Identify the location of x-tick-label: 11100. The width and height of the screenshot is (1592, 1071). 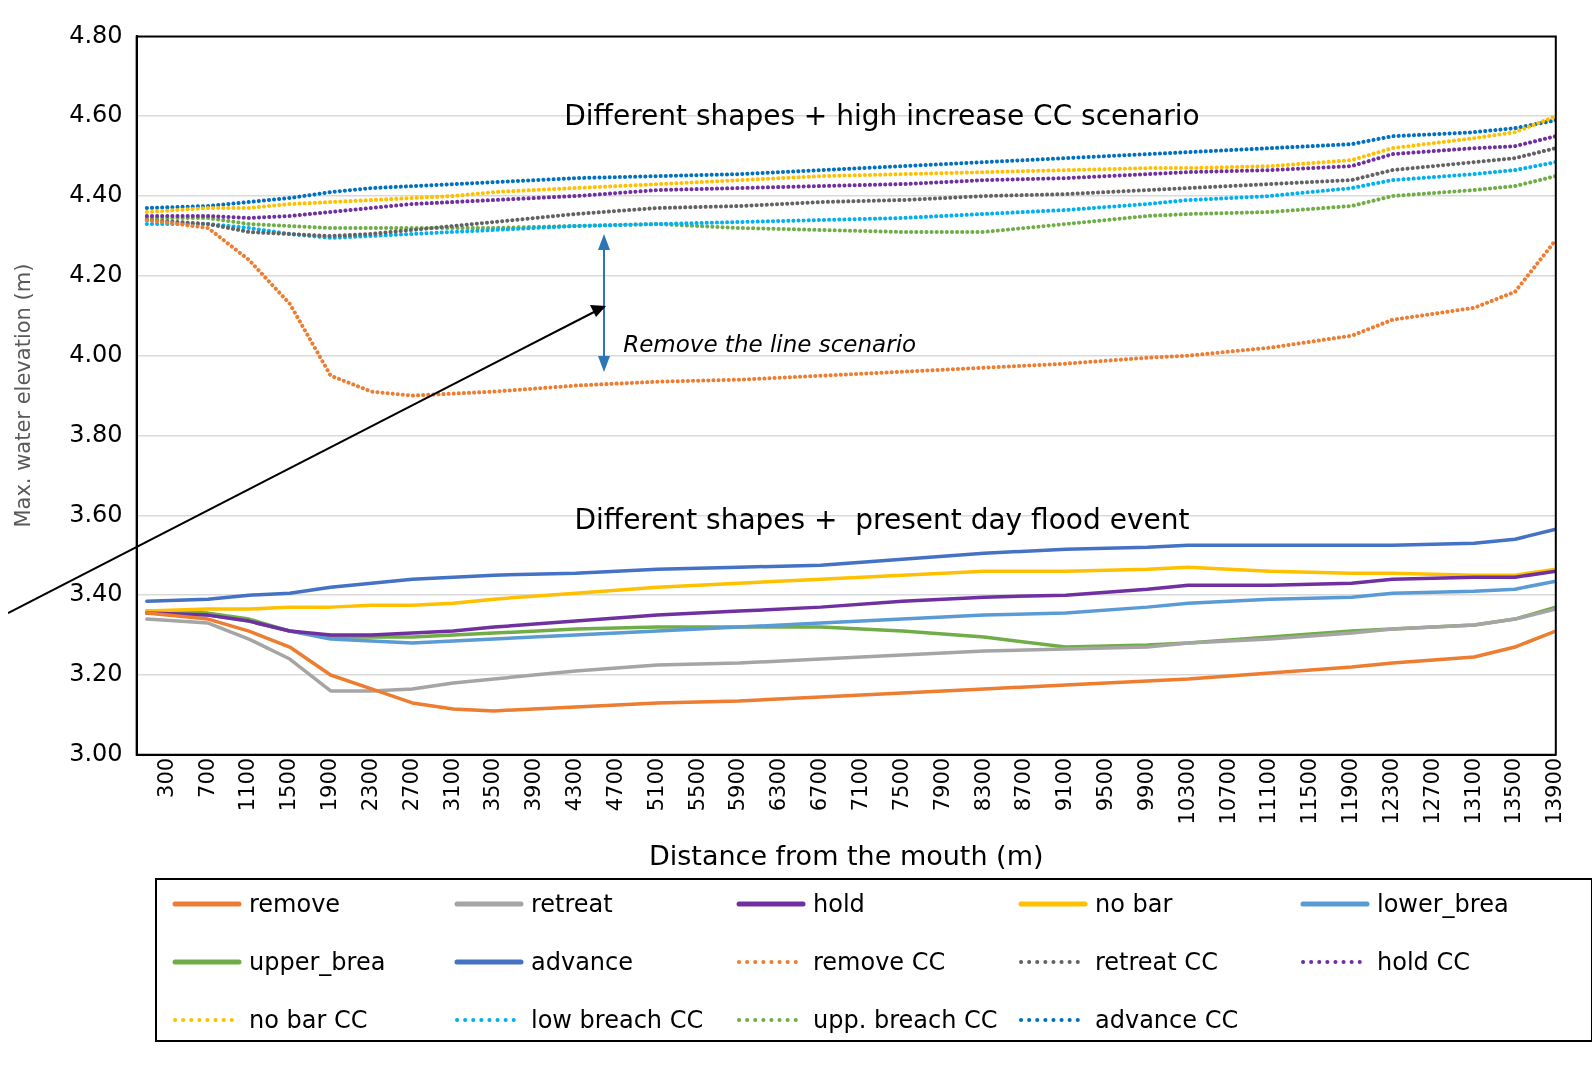
(1268, 791).